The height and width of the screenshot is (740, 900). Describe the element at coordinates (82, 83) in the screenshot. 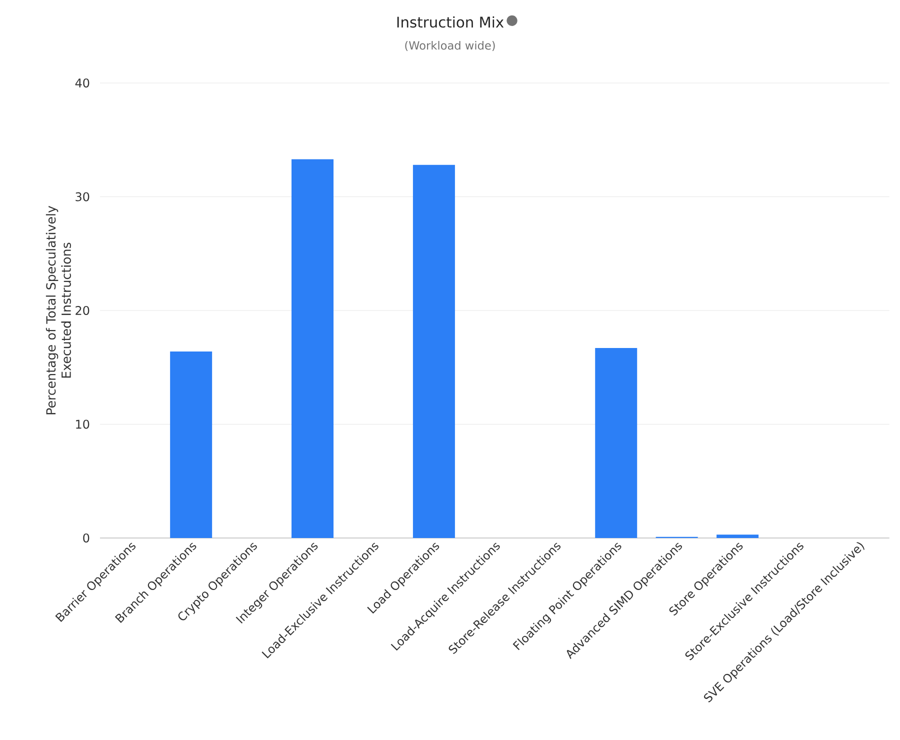

I see `y-tick-label: 40` at that location.